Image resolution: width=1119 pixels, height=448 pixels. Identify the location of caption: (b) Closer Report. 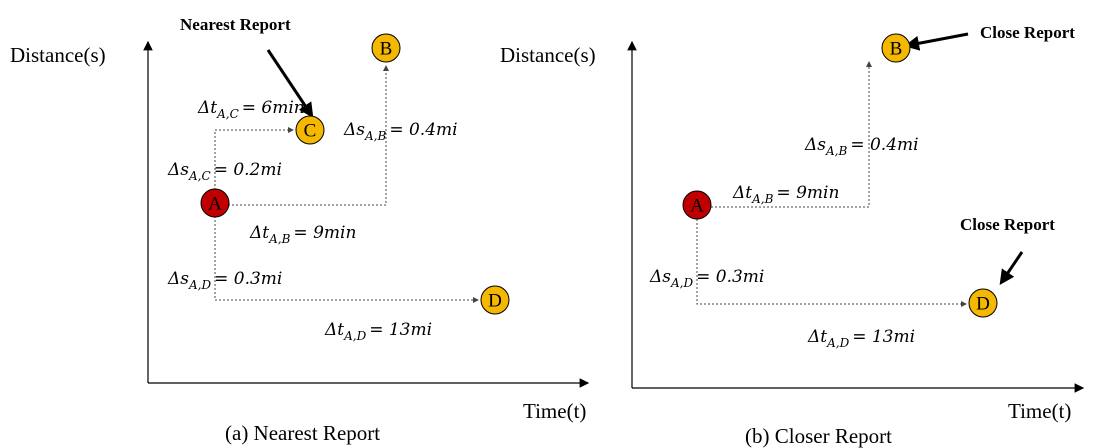
(818, 436).